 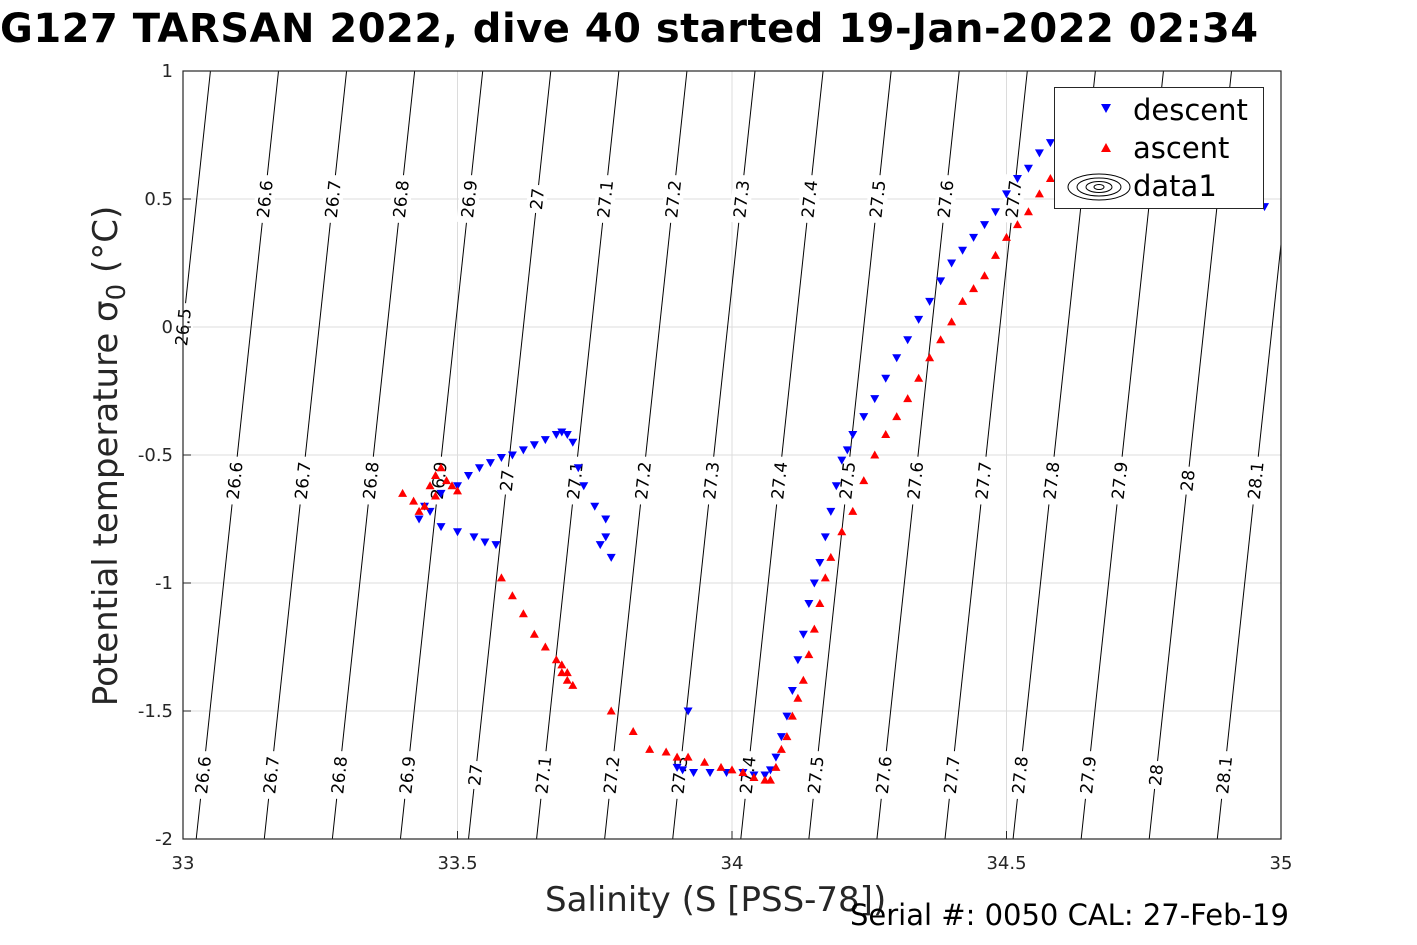 What do you see at coordinates (1190, 110) in the screenshot?
I see `legend-label: descent` at bounding box center [1190, 110].